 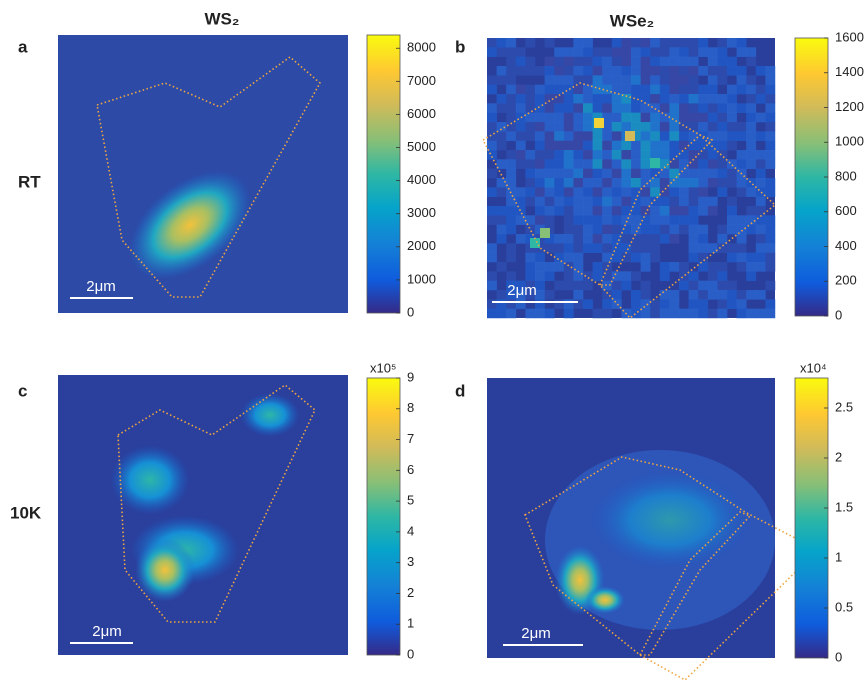 I want to click on colorbar-tick-label: 2, so click(x=838, y=456).